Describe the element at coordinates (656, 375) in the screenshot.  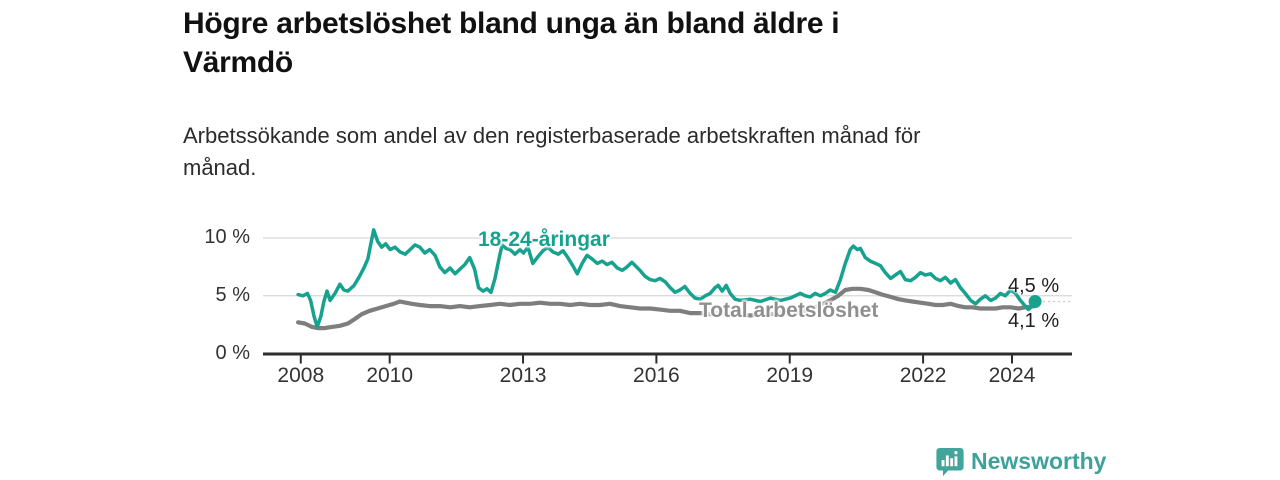
I see `x-axis-tick-label: 2016` at that location.